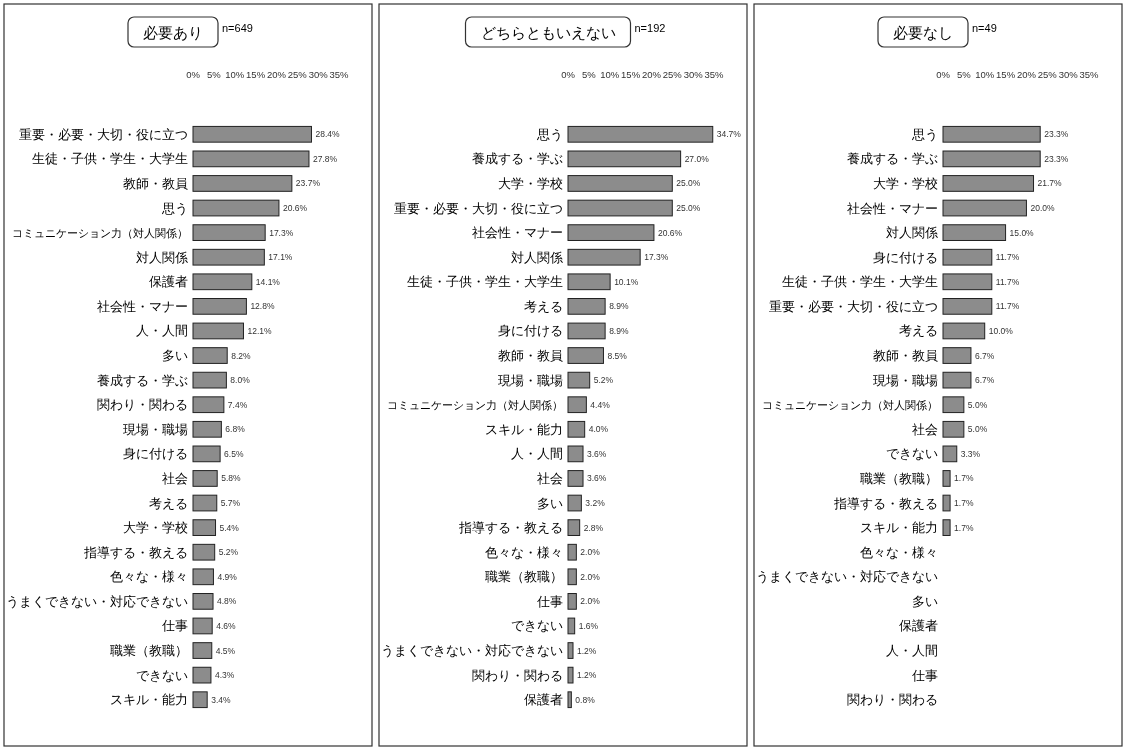  What do you see at coordinates (328, 134) in the screenshot?
I see `data-label: 28.4%` at bounding box center [328, 134].